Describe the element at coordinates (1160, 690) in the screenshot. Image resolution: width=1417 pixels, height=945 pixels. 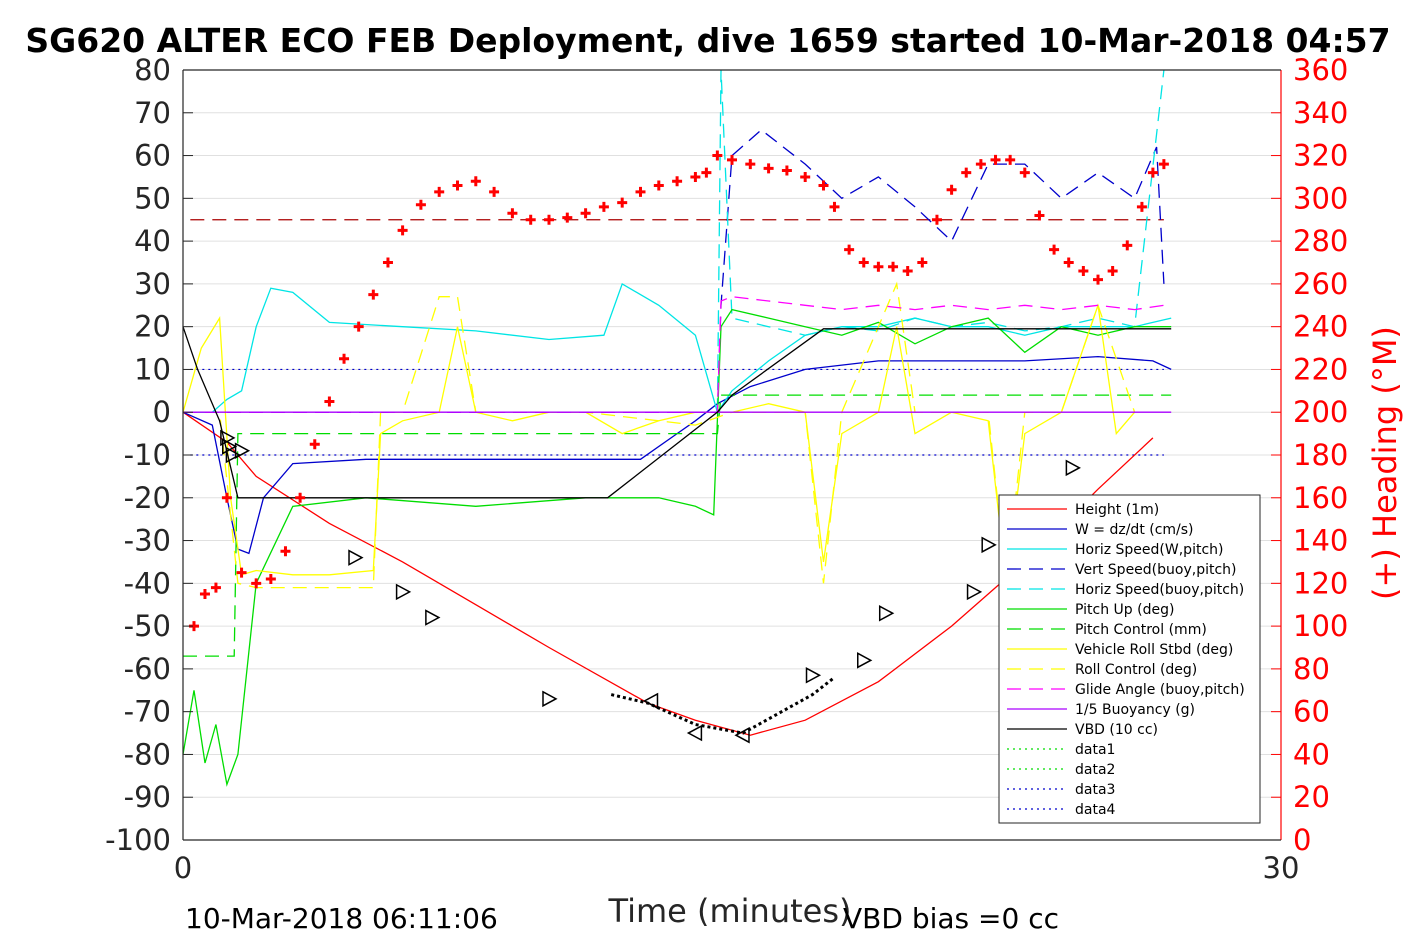
I see `legend-label: Glide Angle (buoy,pitch)` at that location.